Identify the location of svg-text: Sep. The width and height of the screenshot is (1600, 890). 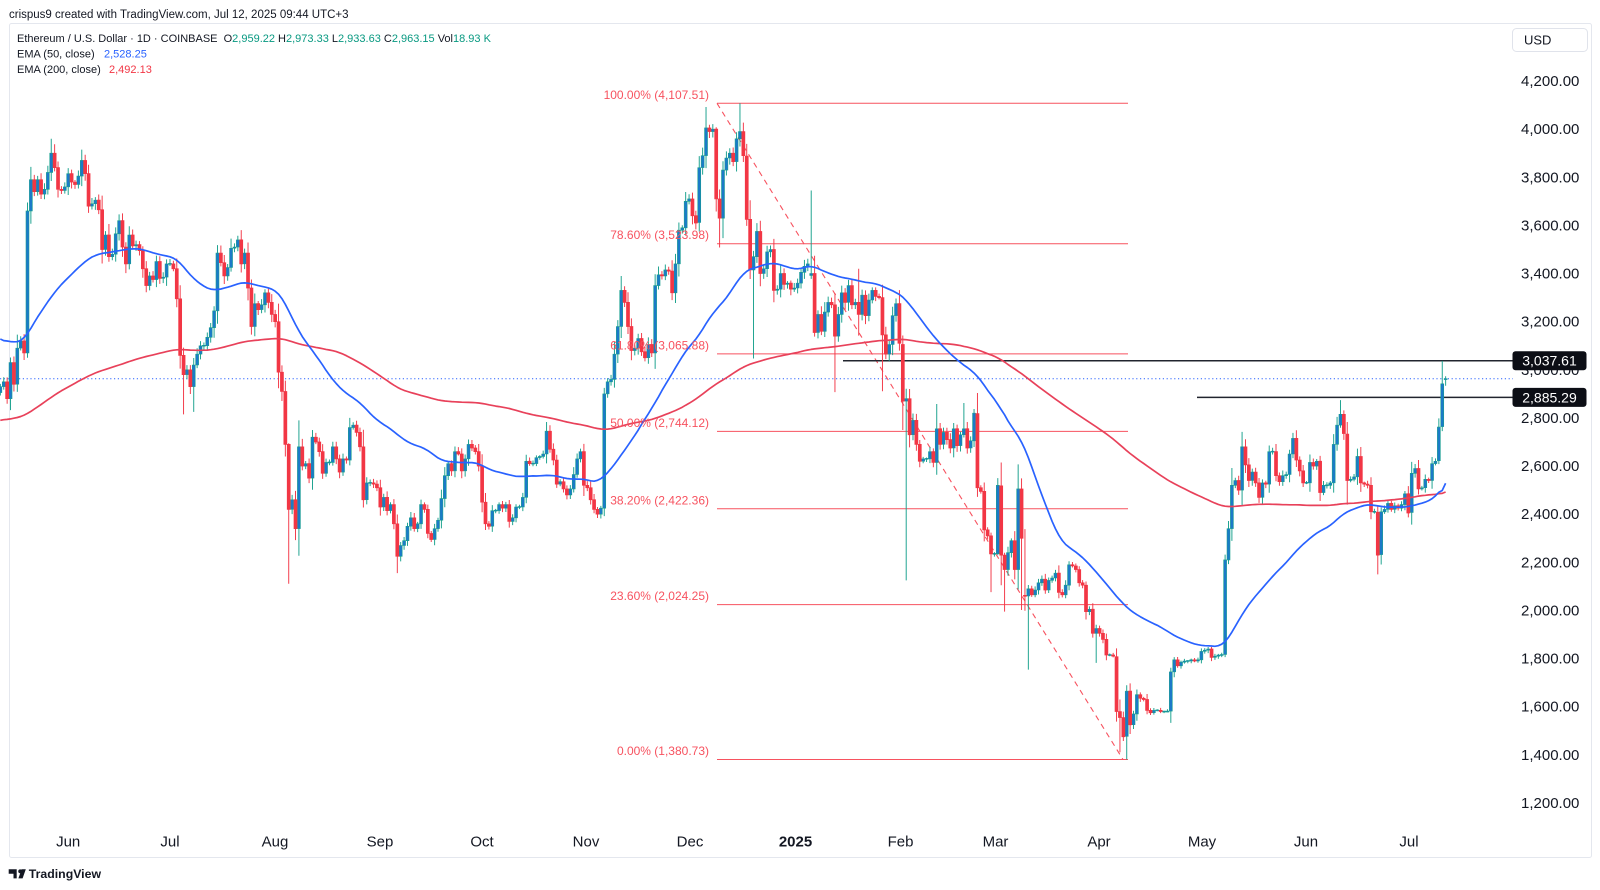
(380, 842).